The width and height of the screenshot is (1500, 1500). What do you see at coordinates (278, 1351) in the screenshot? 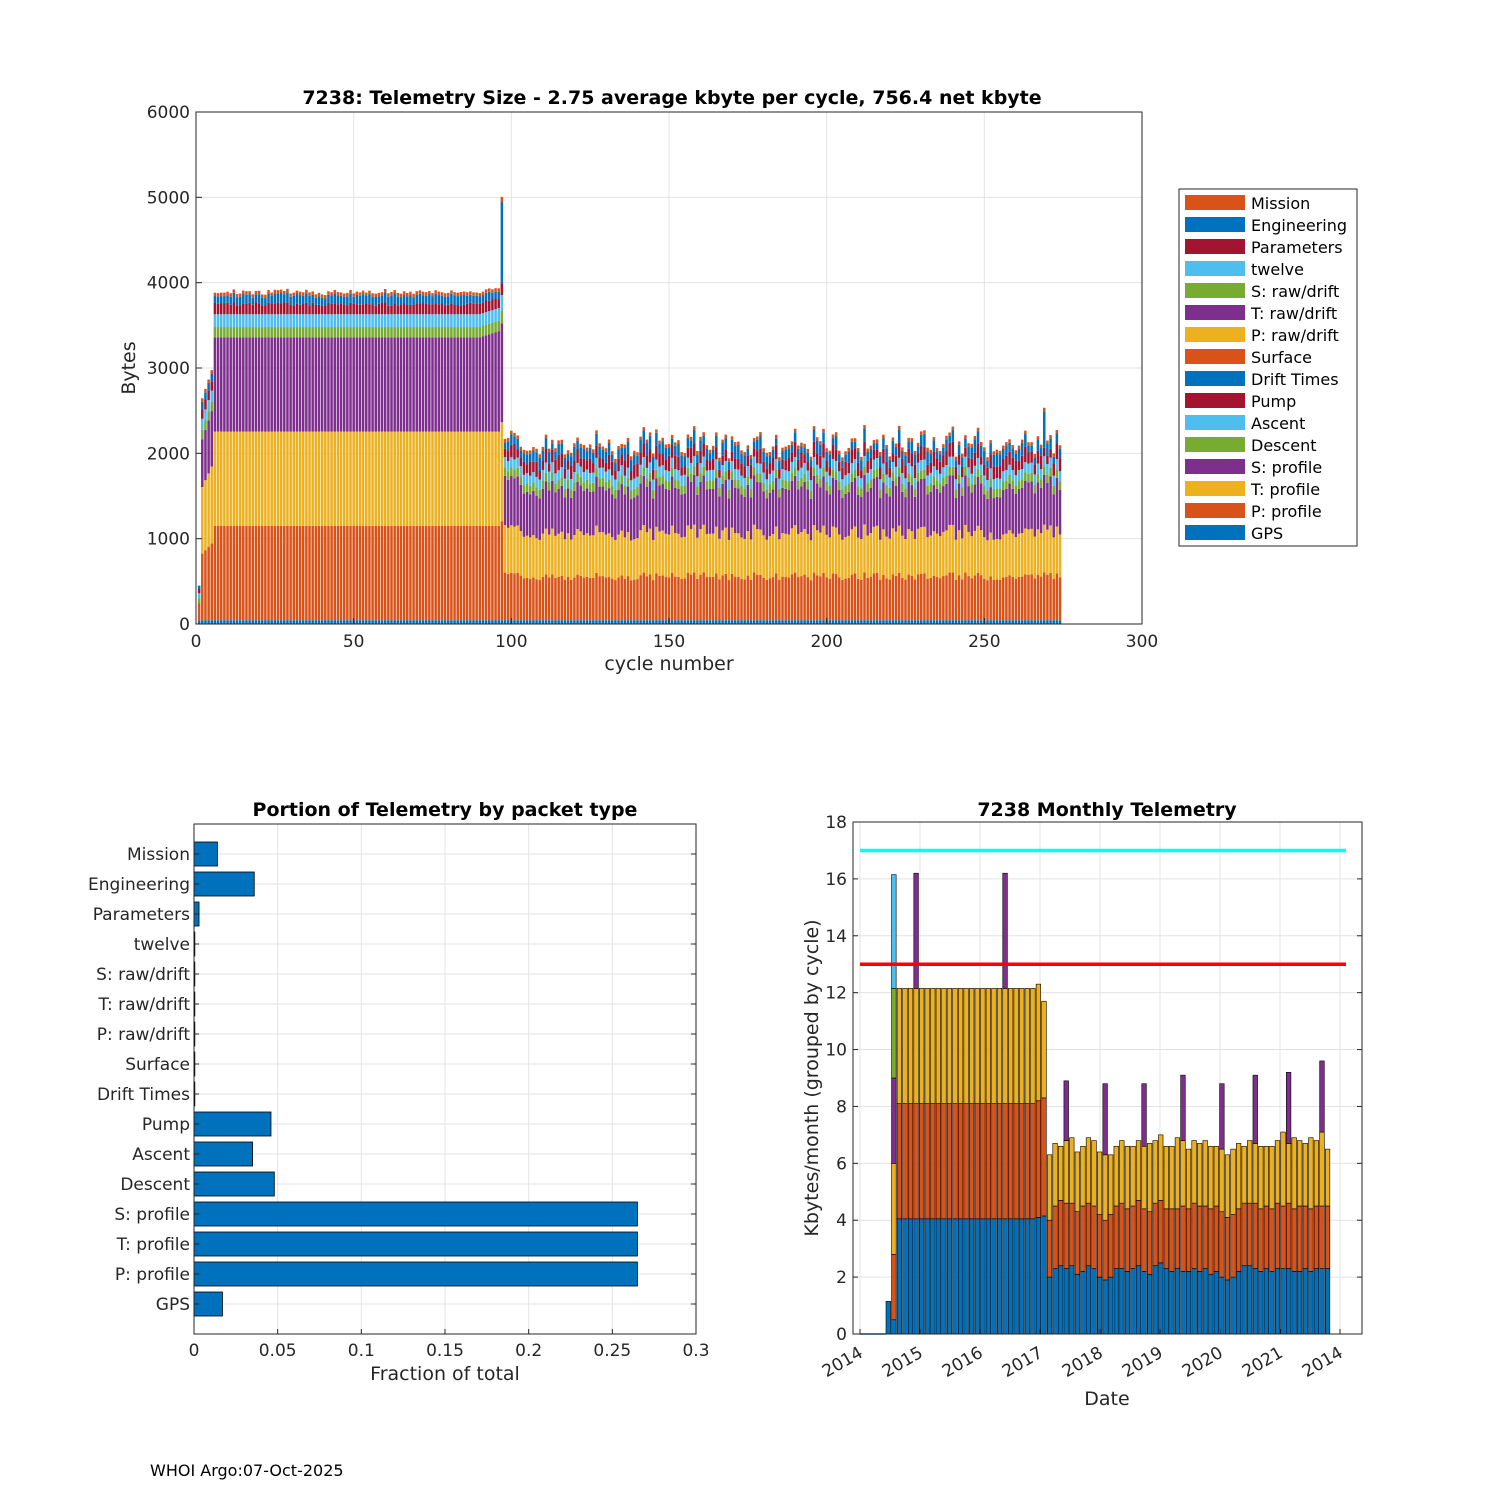
I see `portion-xtick-label: 0.05` at bounding box center [278, 1351].